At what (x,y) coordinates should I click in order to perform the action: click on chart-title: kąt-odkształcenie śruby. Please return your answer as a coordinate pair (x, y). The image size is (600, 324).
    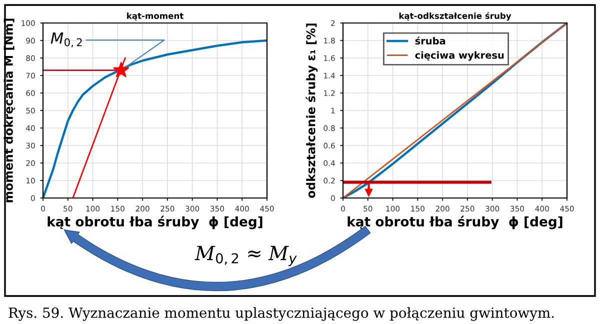
    Looking at the image, I should click on (455, 16).